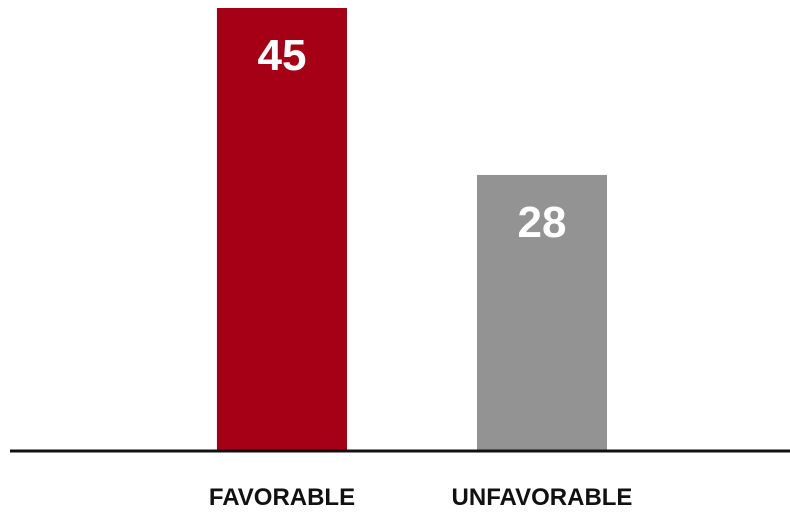 This screenshot has width=790, height=513. I want to click on data-label-favorable: 45, so click(282, 55).